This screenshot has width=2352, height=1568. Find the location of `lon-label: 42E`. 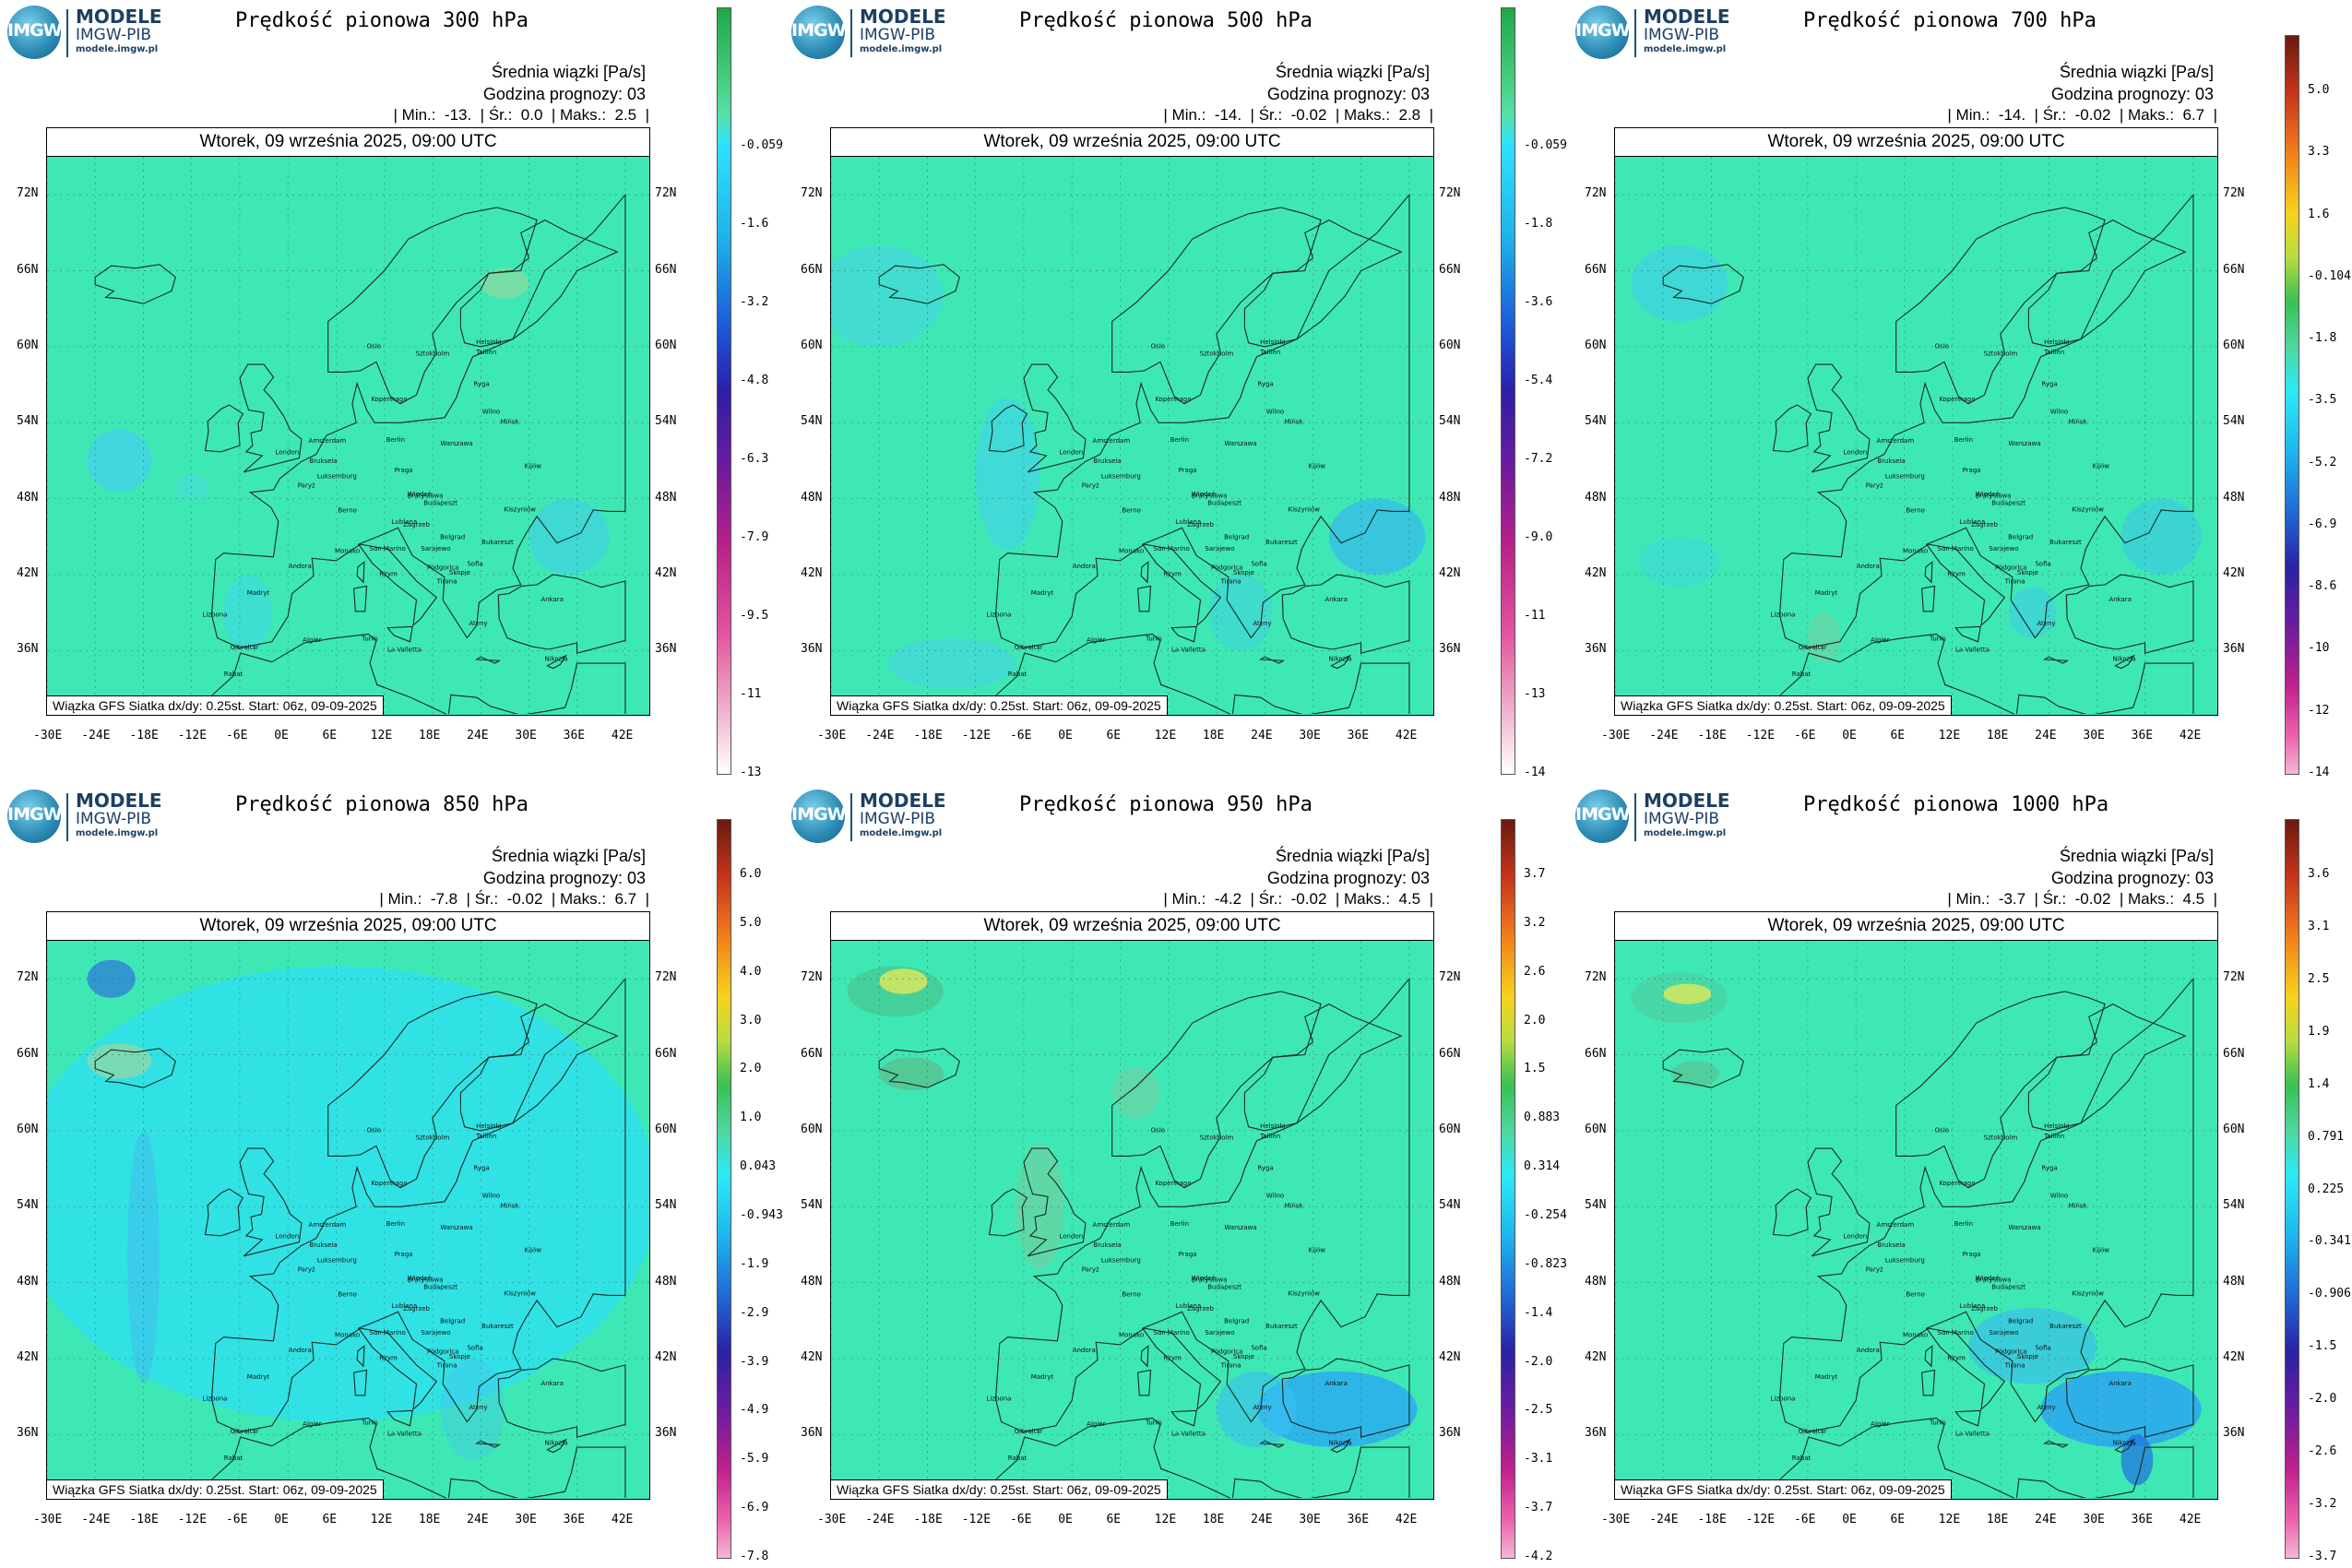

lon-label: 42E is located at coordinates (1406, 735).